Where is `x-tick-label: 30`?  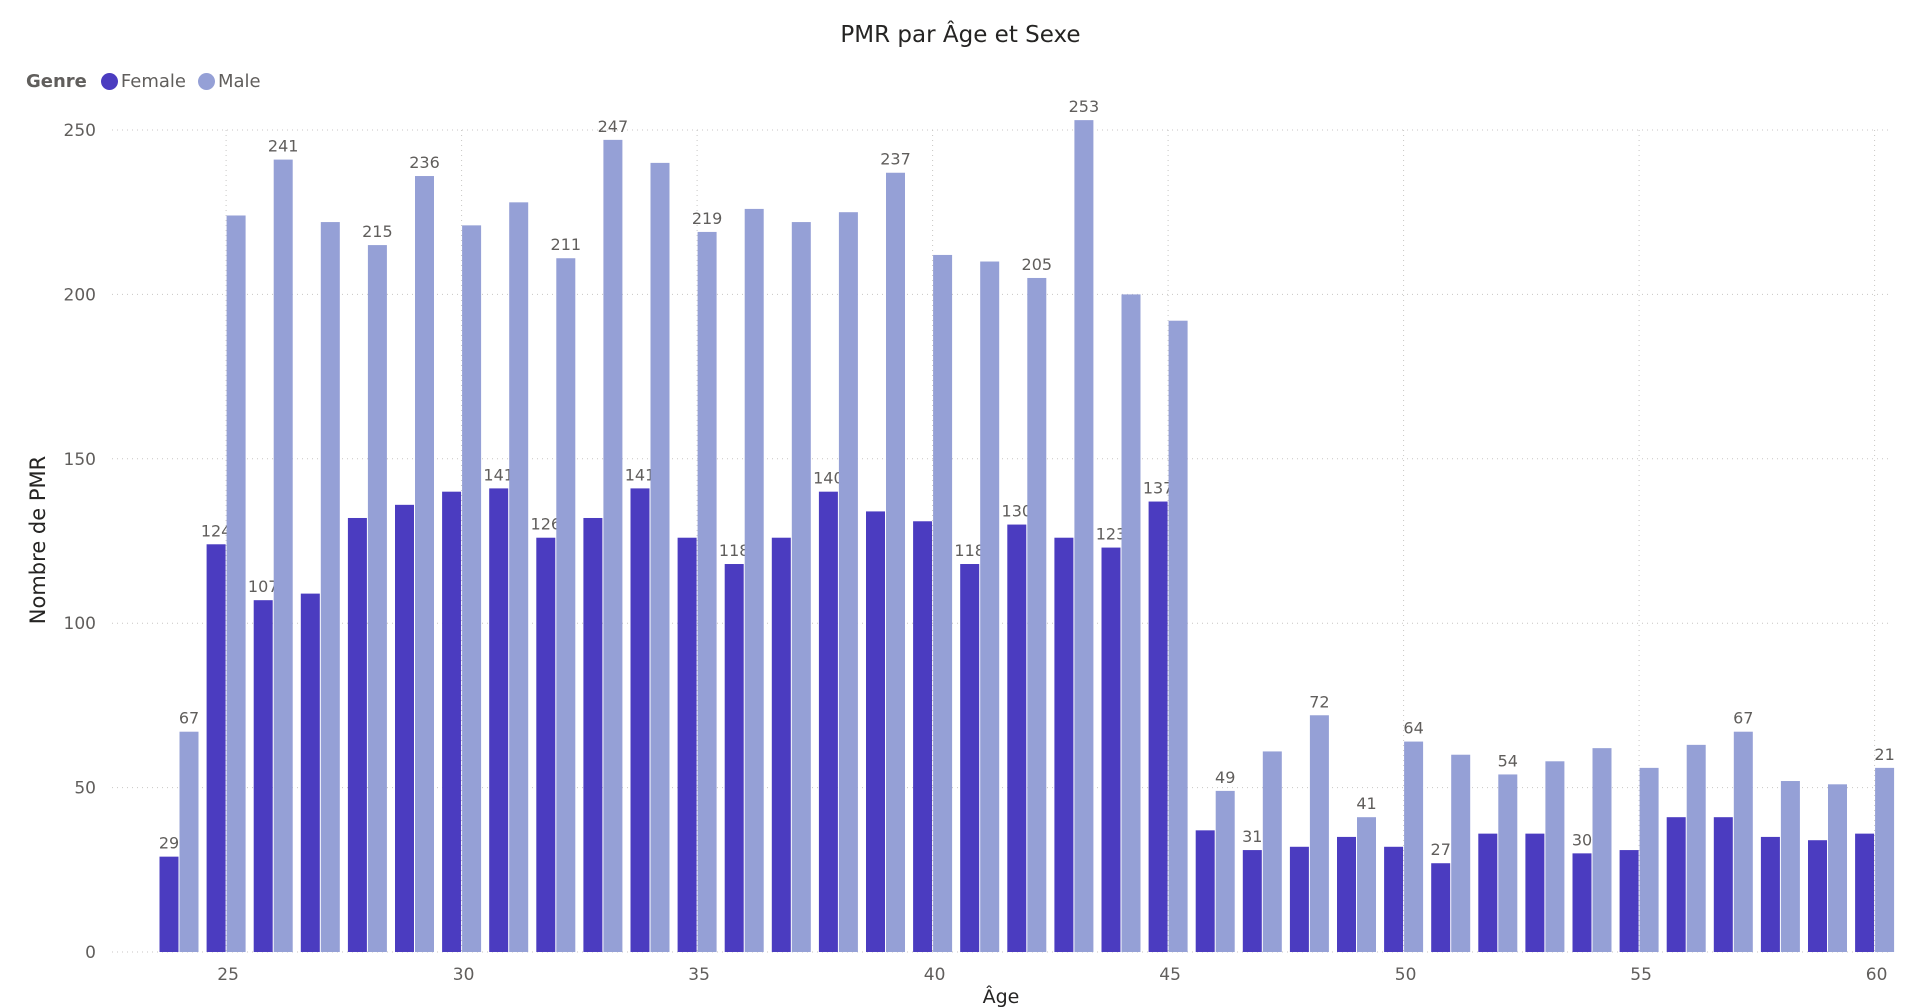 x-tick-label: 30 is located at coordinates (464, 975).